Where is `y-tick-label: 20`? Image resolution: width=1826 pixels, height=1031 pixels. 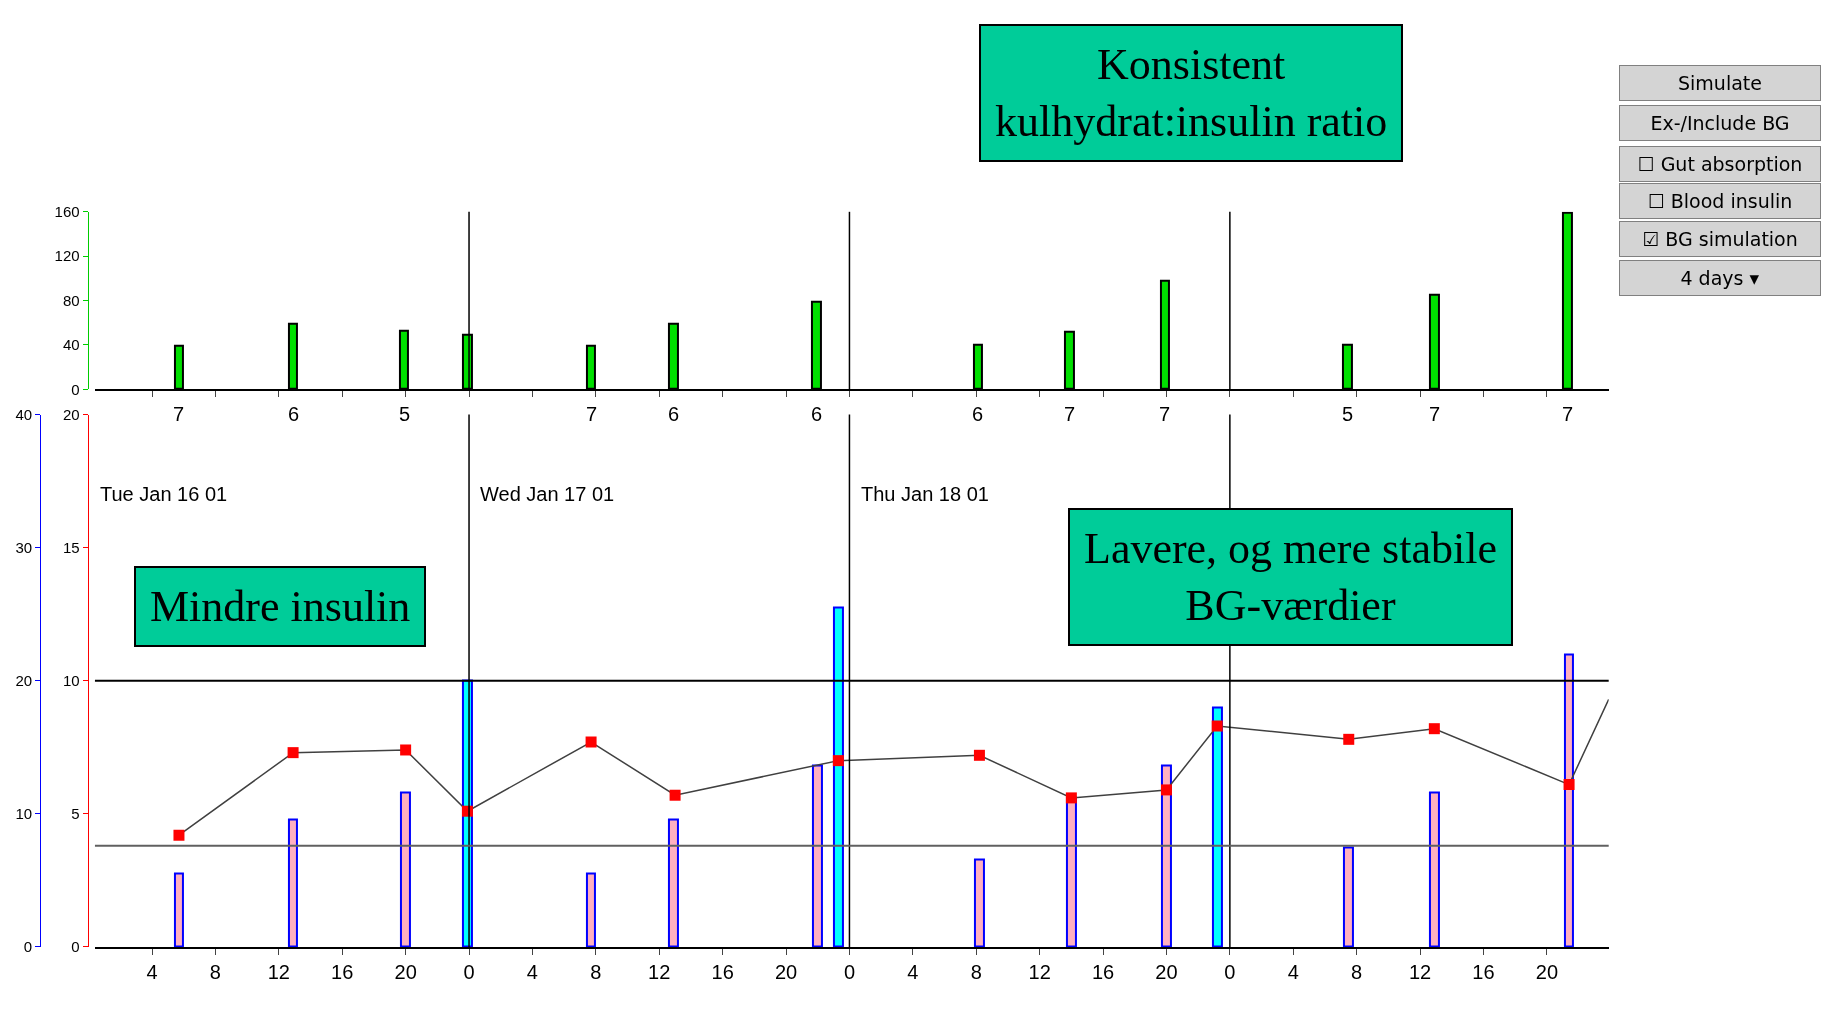
y-tick-label: 20 is located at coordinates (24, 681).